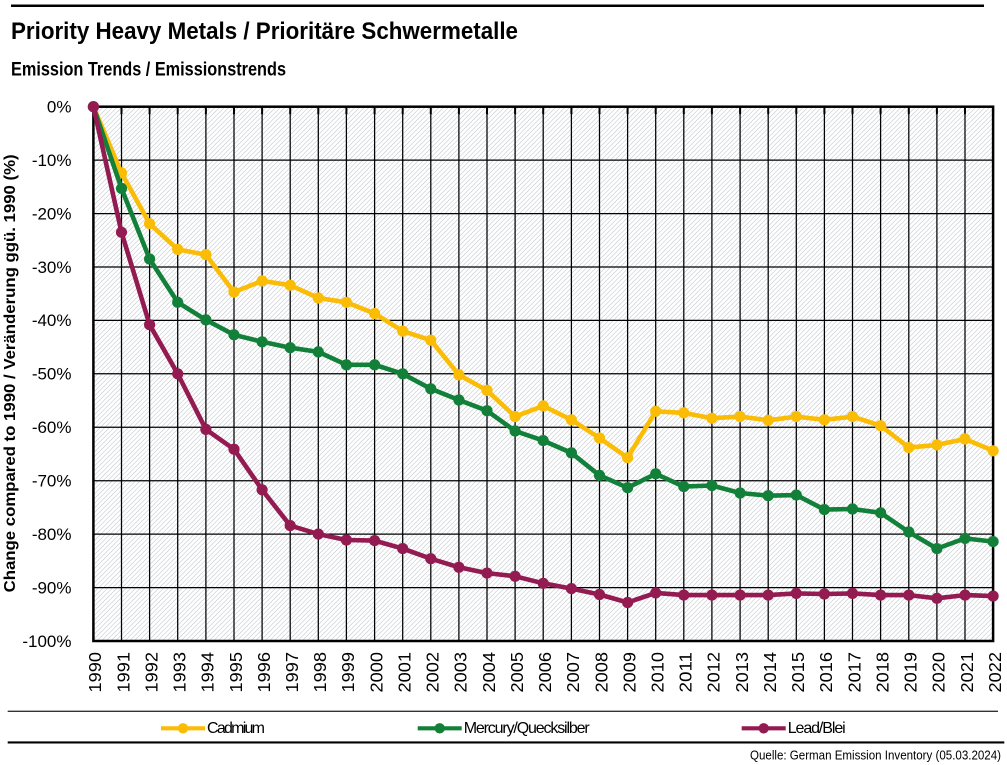 The image size is (1007, 765). What do you see at coordinates (405, 672) in the screenshot?
I see `svg-text: 2001` at bounding box center [405, 672].